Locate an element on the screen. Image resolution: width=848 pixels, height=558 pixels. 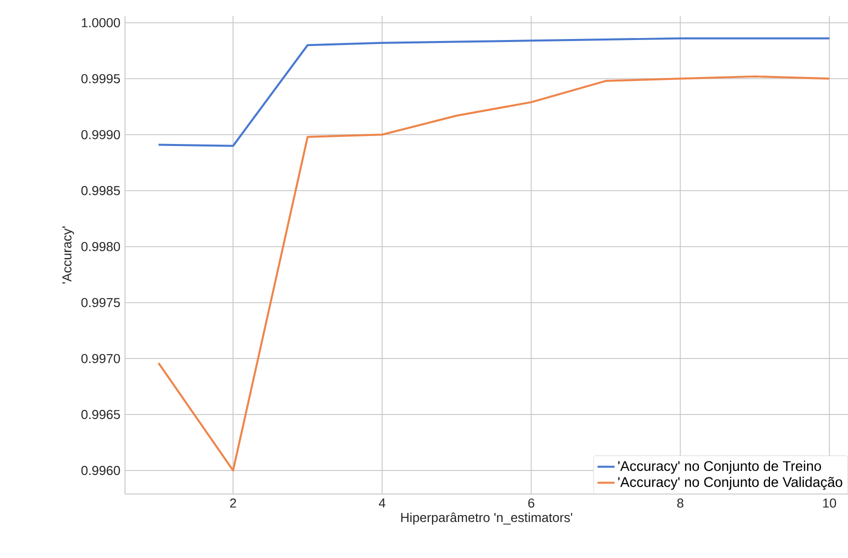
y-tick-label: 0.9980 is located at coordinates (100, 247).